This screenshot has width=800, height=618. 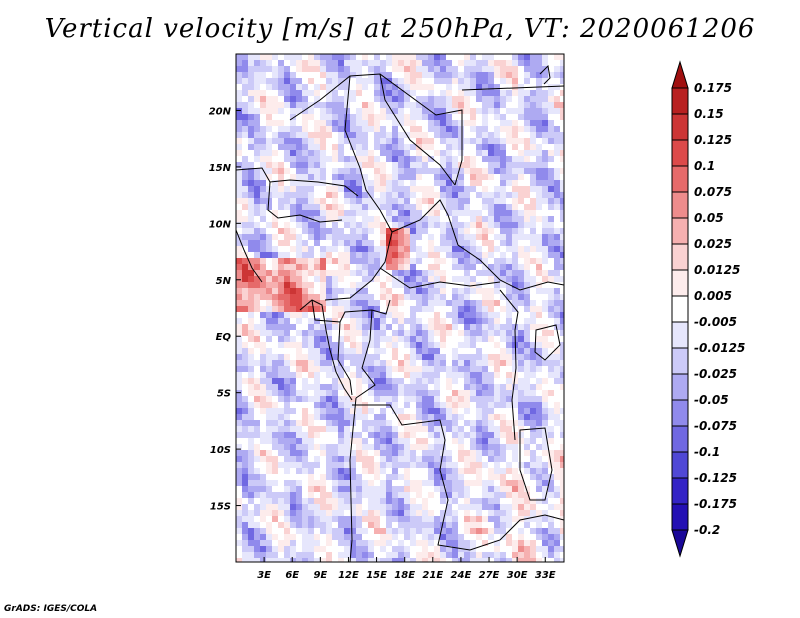 I want to click on x-tick-label: 12E, so click(x=348, y=575).